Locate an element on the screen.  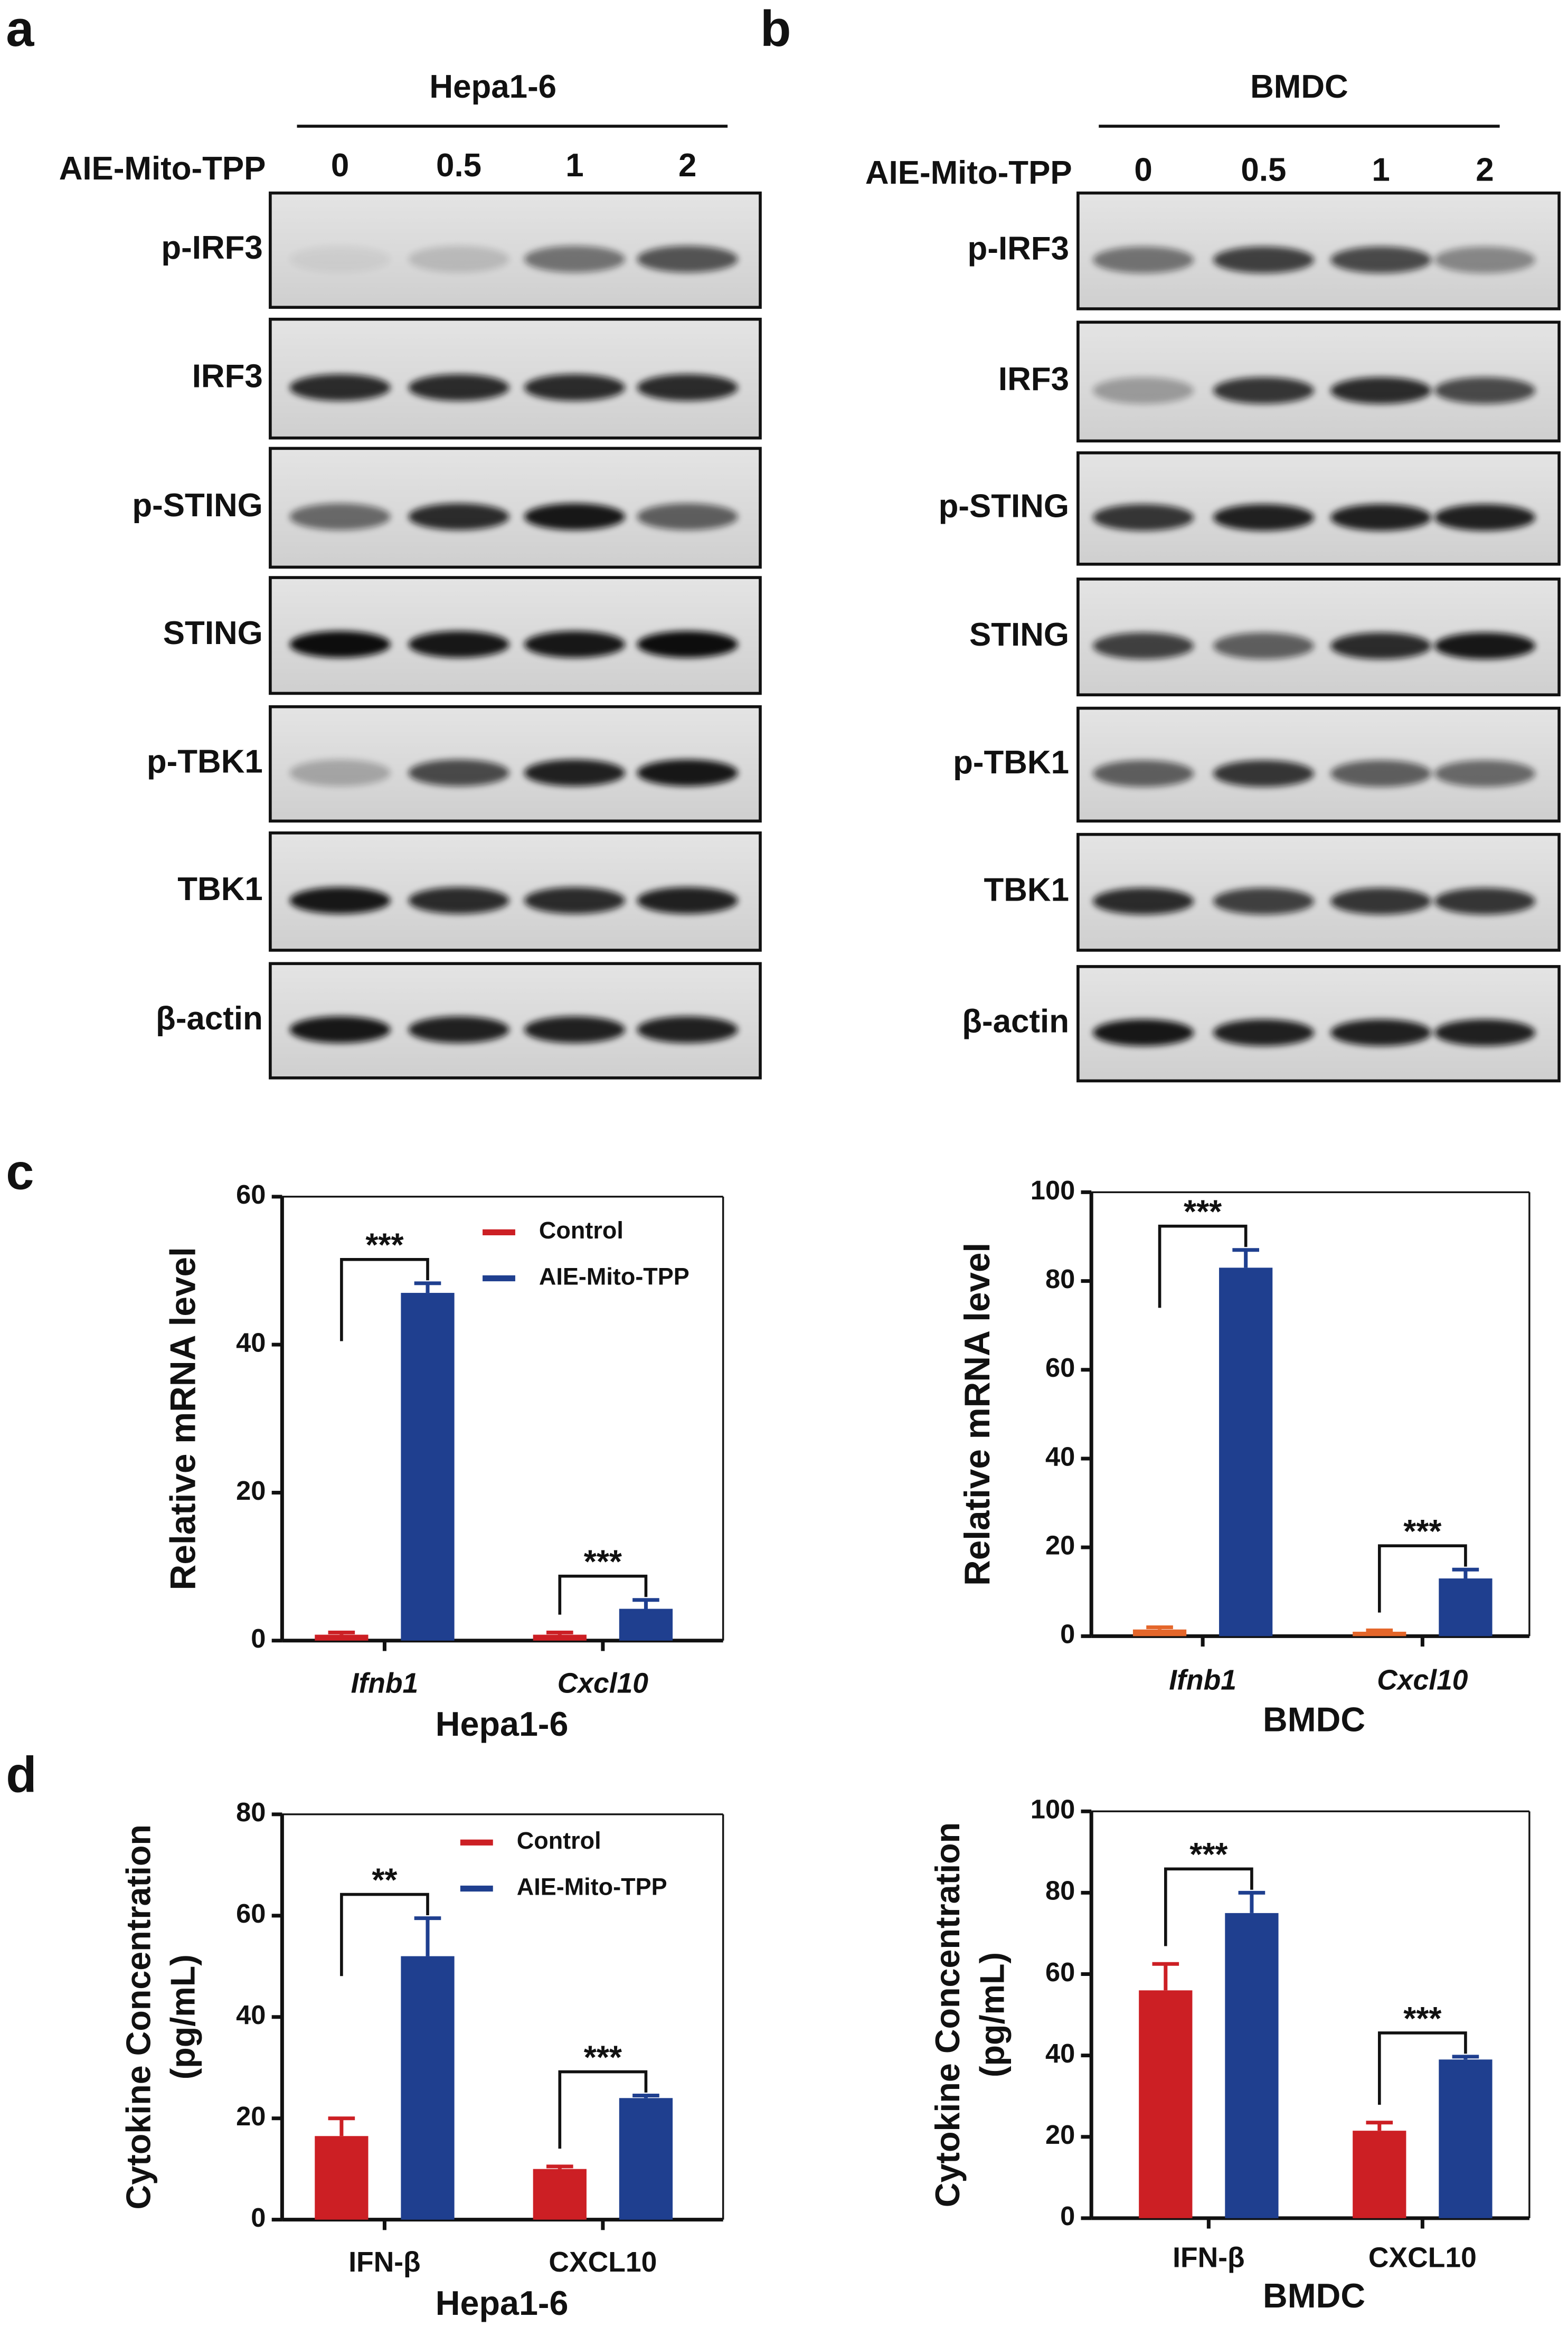
y-axis-label: Cytokine Concentration is located at coordinates (138, 2016).